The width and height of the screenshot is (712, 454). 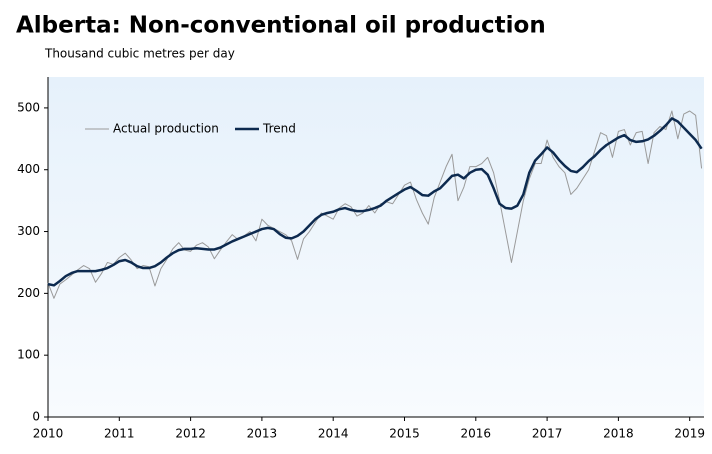 I want to click on legend-label: Trend, so click(x=279, y=129).